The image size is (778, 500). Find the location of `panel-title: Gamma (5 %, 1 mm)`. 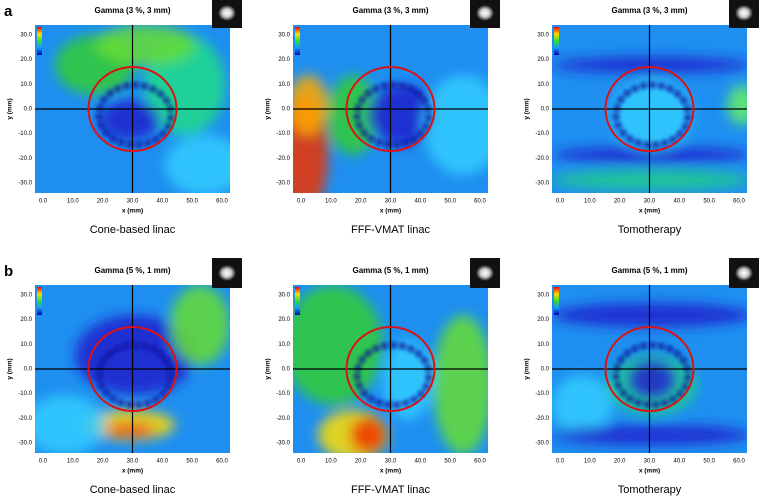

panel-title: Gamma (5 %, 1 mm) is located at coordinates (390, 270).